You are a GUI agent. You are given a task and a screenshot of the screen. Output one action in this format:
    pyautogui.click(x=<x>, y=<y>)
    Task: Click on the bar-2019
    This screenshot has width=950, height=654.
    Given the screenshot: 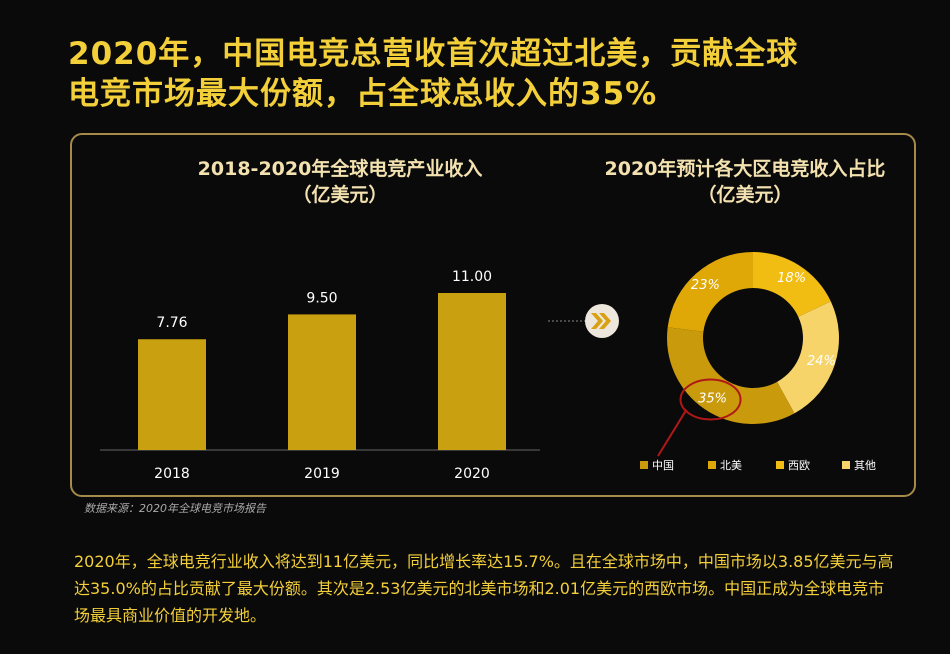 What is the action you would take?
    pyautogui.click(x=322, y=382)
    